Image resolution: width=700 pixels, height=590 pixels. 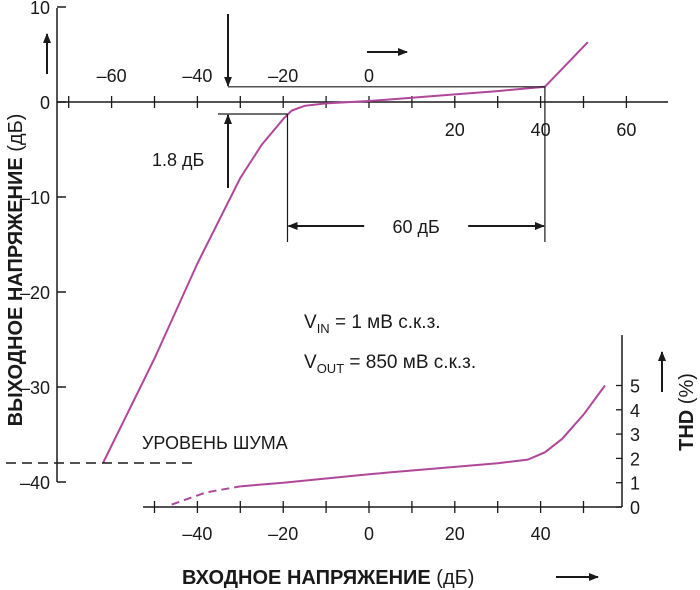 I want to click on vin-label: VIN = 1 мВ с.к.з., so click(x=372, y=324).